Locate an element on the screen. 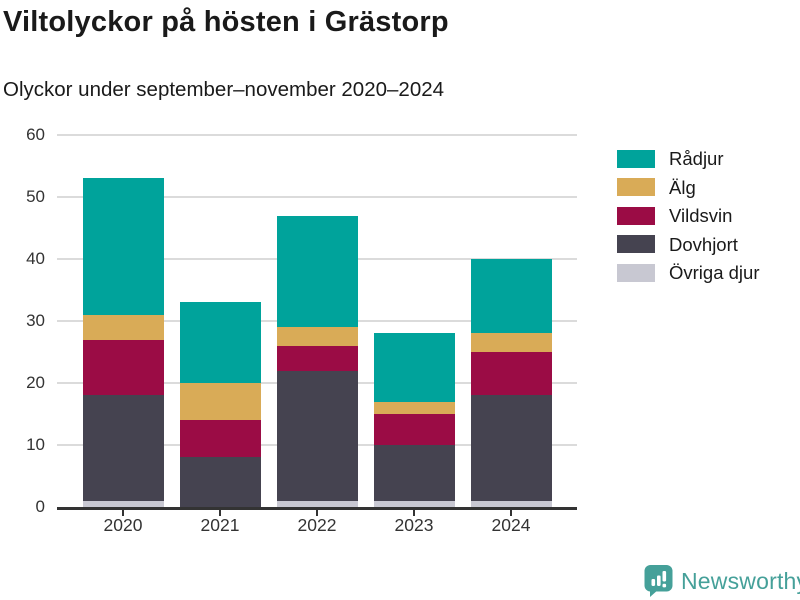 This screenshot has width=800, height=600. legend-label: Rådjur is located at coordinates (696, 158).